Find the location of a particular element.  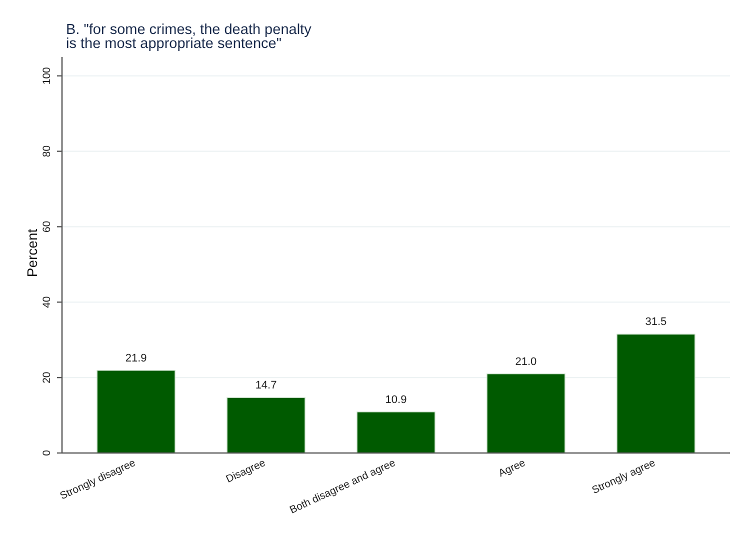

data-label: 31.5 is located at coordinates (656, 322).